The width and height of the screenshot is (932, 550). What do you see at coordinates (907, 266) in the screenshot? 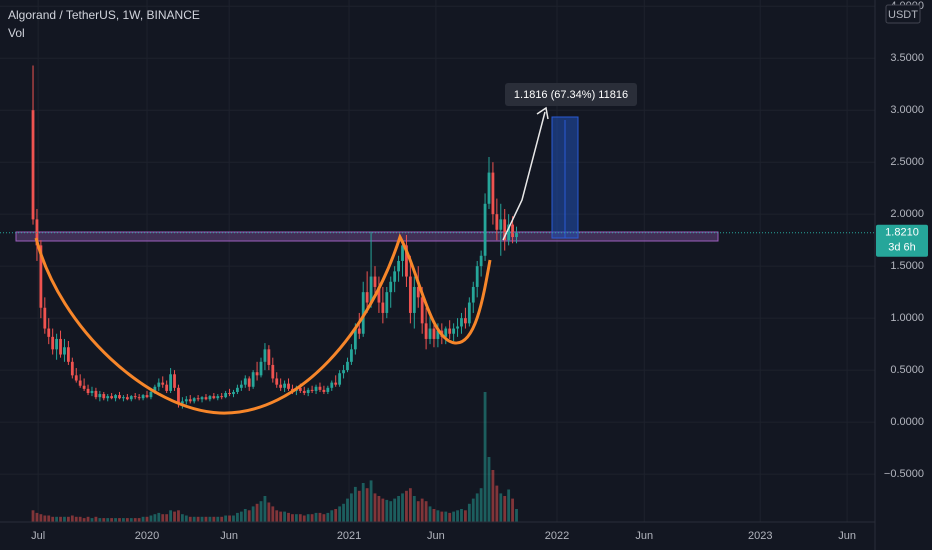
I see `y-tick-label: 1.5000` at bounding box center [907, 266].